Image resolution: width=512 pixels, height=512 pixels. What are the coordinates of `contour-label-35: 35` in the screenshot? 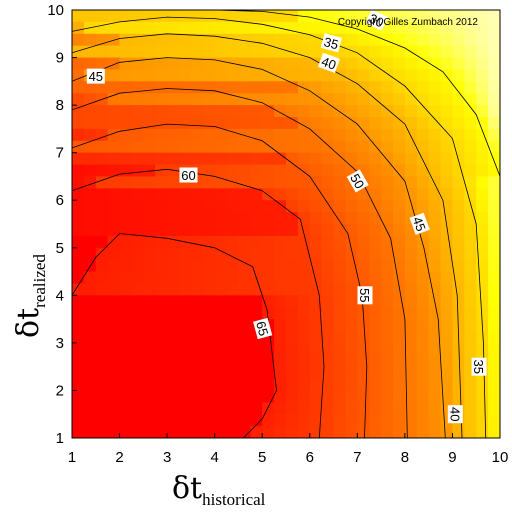 It's located at (479, 366).